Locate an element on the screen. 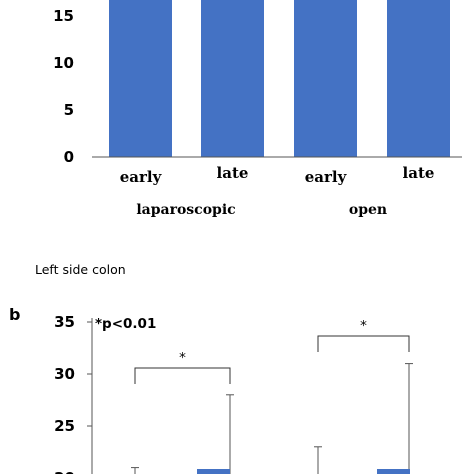 The image size is (474, 474). significance-note: *p<0.01 is located at coordinates (125, 324).